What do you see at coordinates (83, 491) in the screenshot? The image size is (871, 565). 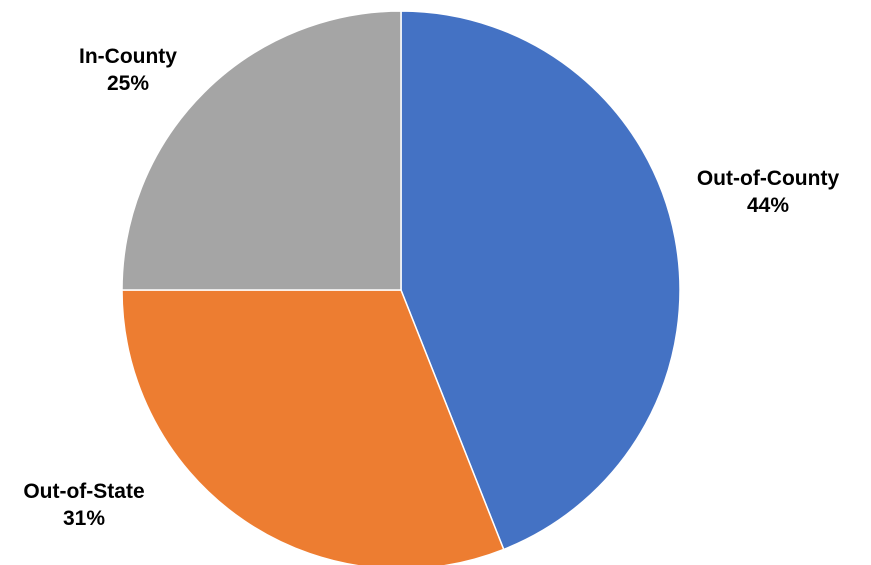 I see `slice-category-label: Out-of-State` at bounding box center [83, 491].